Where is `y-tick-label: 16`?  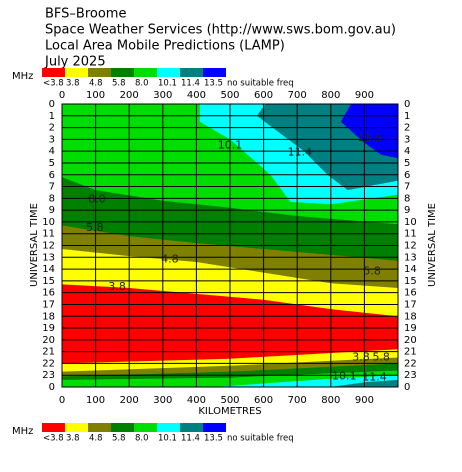
y-tick-label: 16 is located at coordinates (48, 293).